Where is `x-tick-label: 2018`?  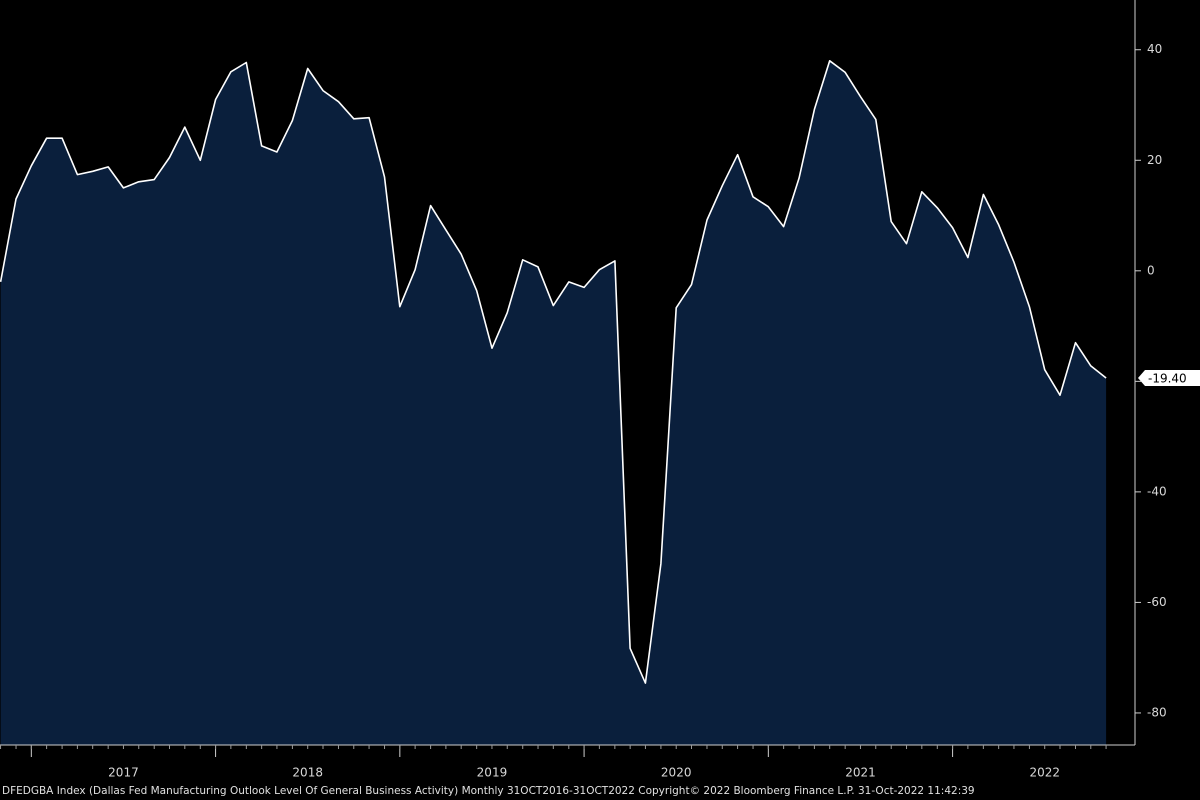 x-tick-label: 2018 is located at coordinates (307, 773).